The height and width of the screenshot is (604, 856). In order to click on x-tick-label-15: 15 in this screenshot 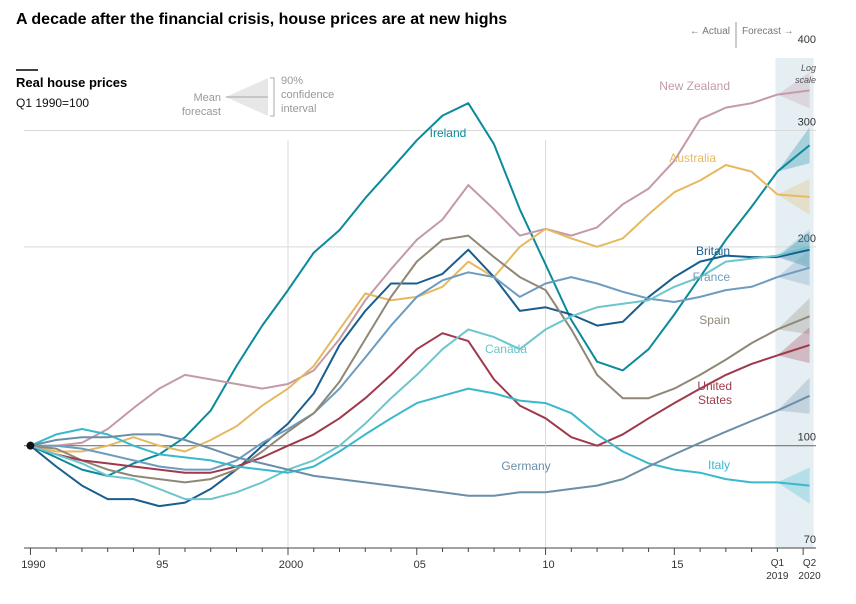, I will do `click(677, 565)`.